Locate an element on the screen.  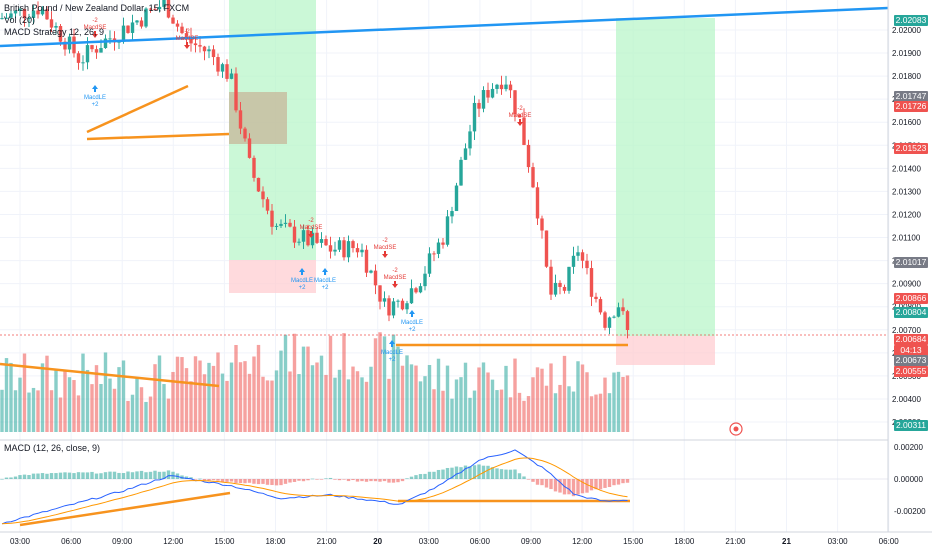
strategy-legend: MACD Strategy 12, 26, 9 is located at coordinates (54, 32).